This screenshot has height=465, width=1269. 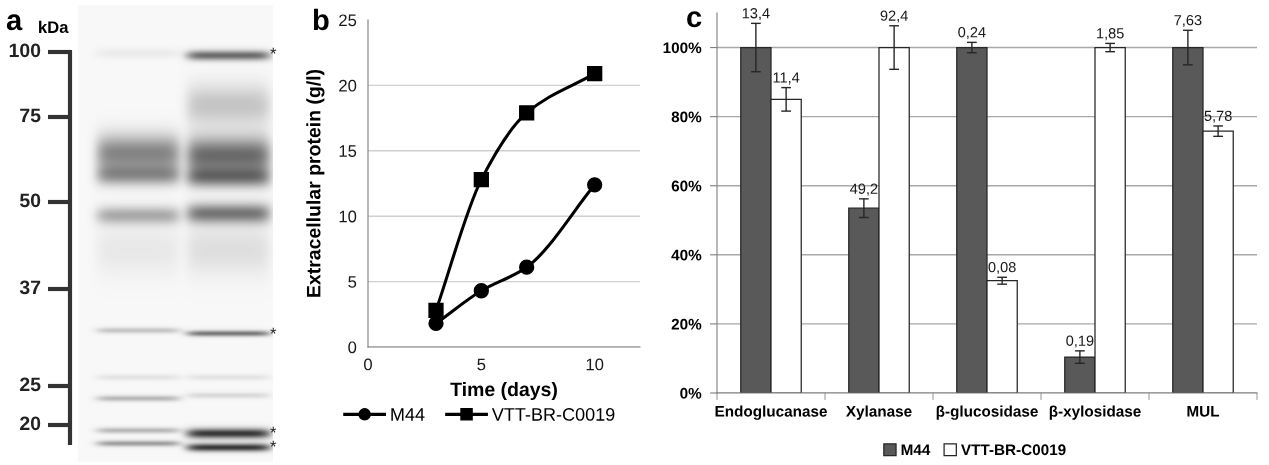 I want to click on x-tick-label: β-glucosidase, so click(x=987, y=412).